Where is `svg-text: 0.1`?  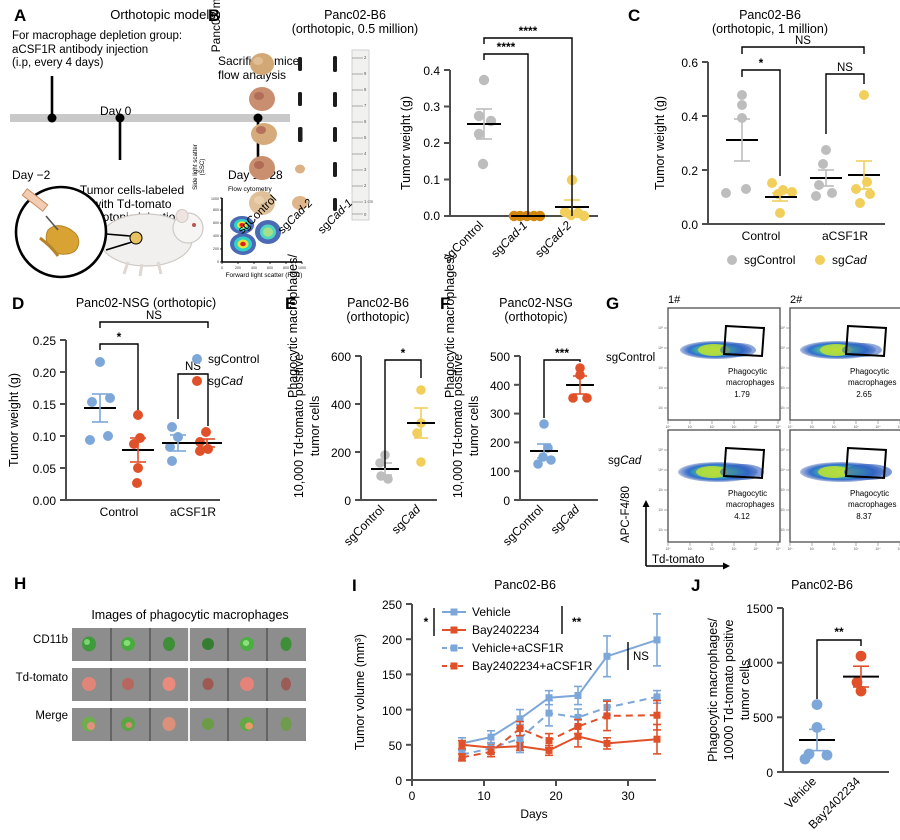 svg-text: 0.1 is located at coordinates (431, 180).